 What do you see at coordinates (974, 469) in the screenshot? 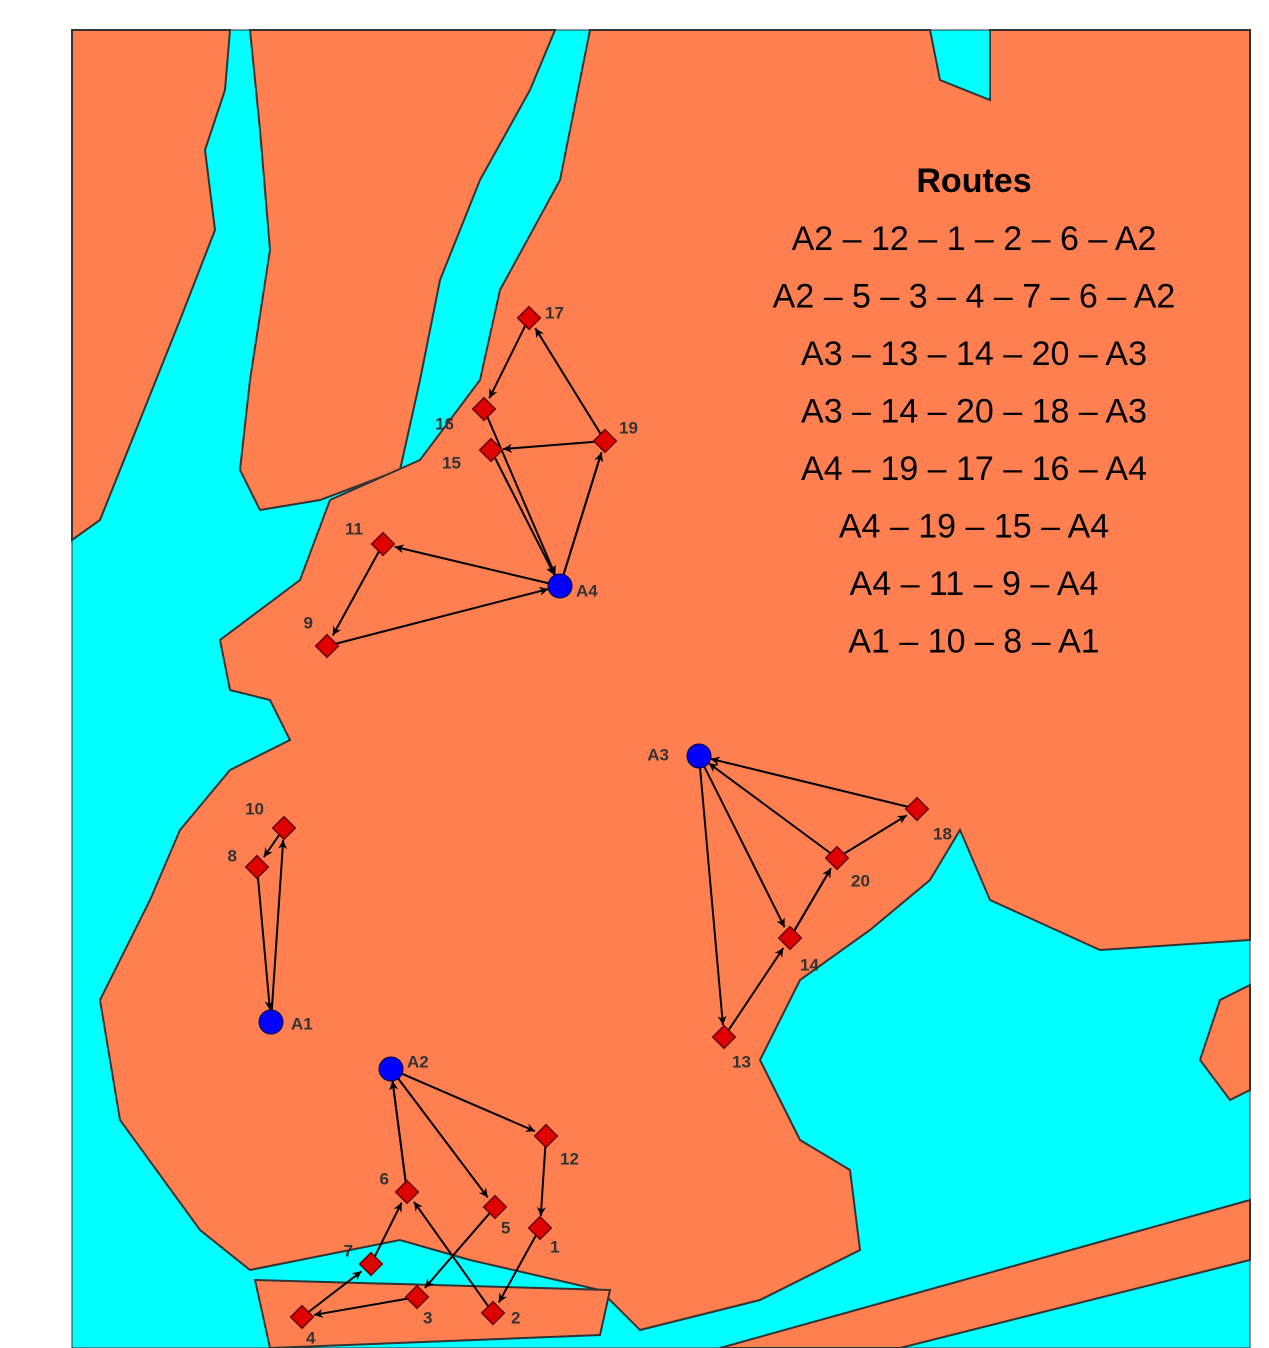
I see `legend-route: A4 – 19 – 17 – 16 – A4` at bounding box center [974, 469].